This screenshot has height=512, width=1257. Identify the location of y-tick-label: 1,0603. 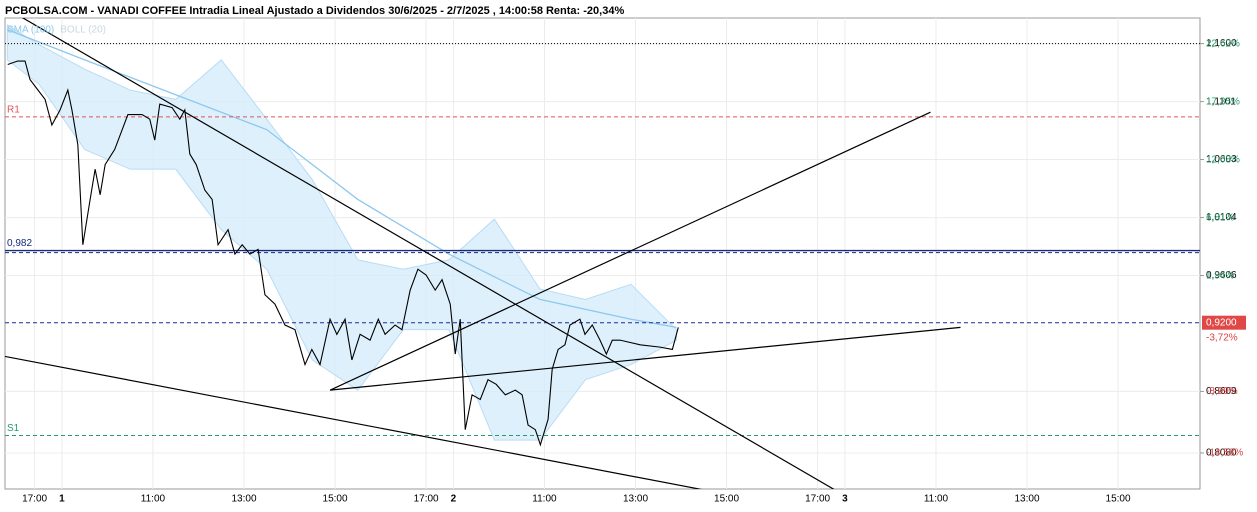
(1221, 159).